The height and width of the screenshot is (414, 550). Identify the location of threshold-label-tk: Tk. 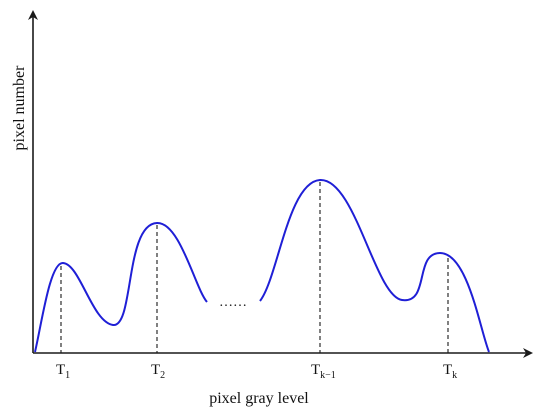
(450, 371).